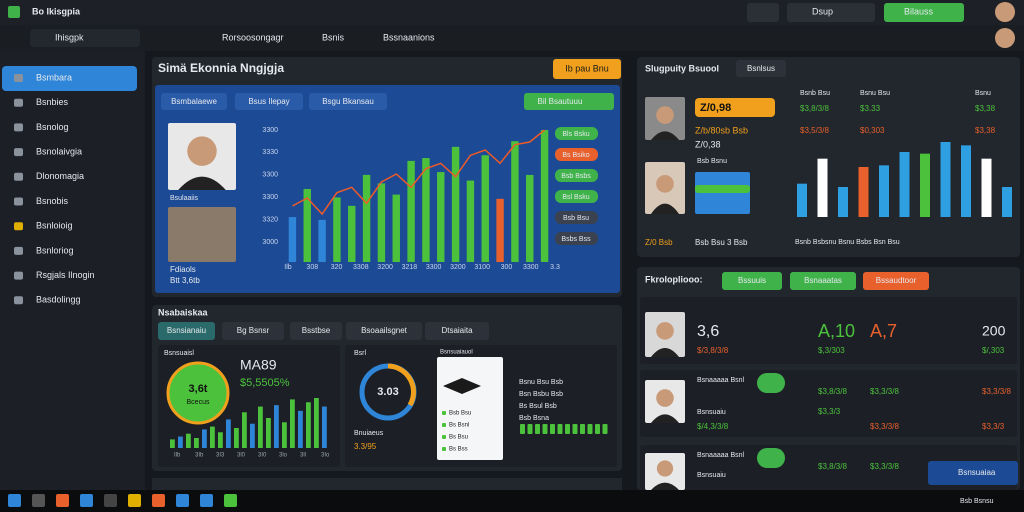  Describe the element at coordinates (65, 275) in the screenshot. I see `sidebar-item: Rsgjals Ilnogin` at that location.